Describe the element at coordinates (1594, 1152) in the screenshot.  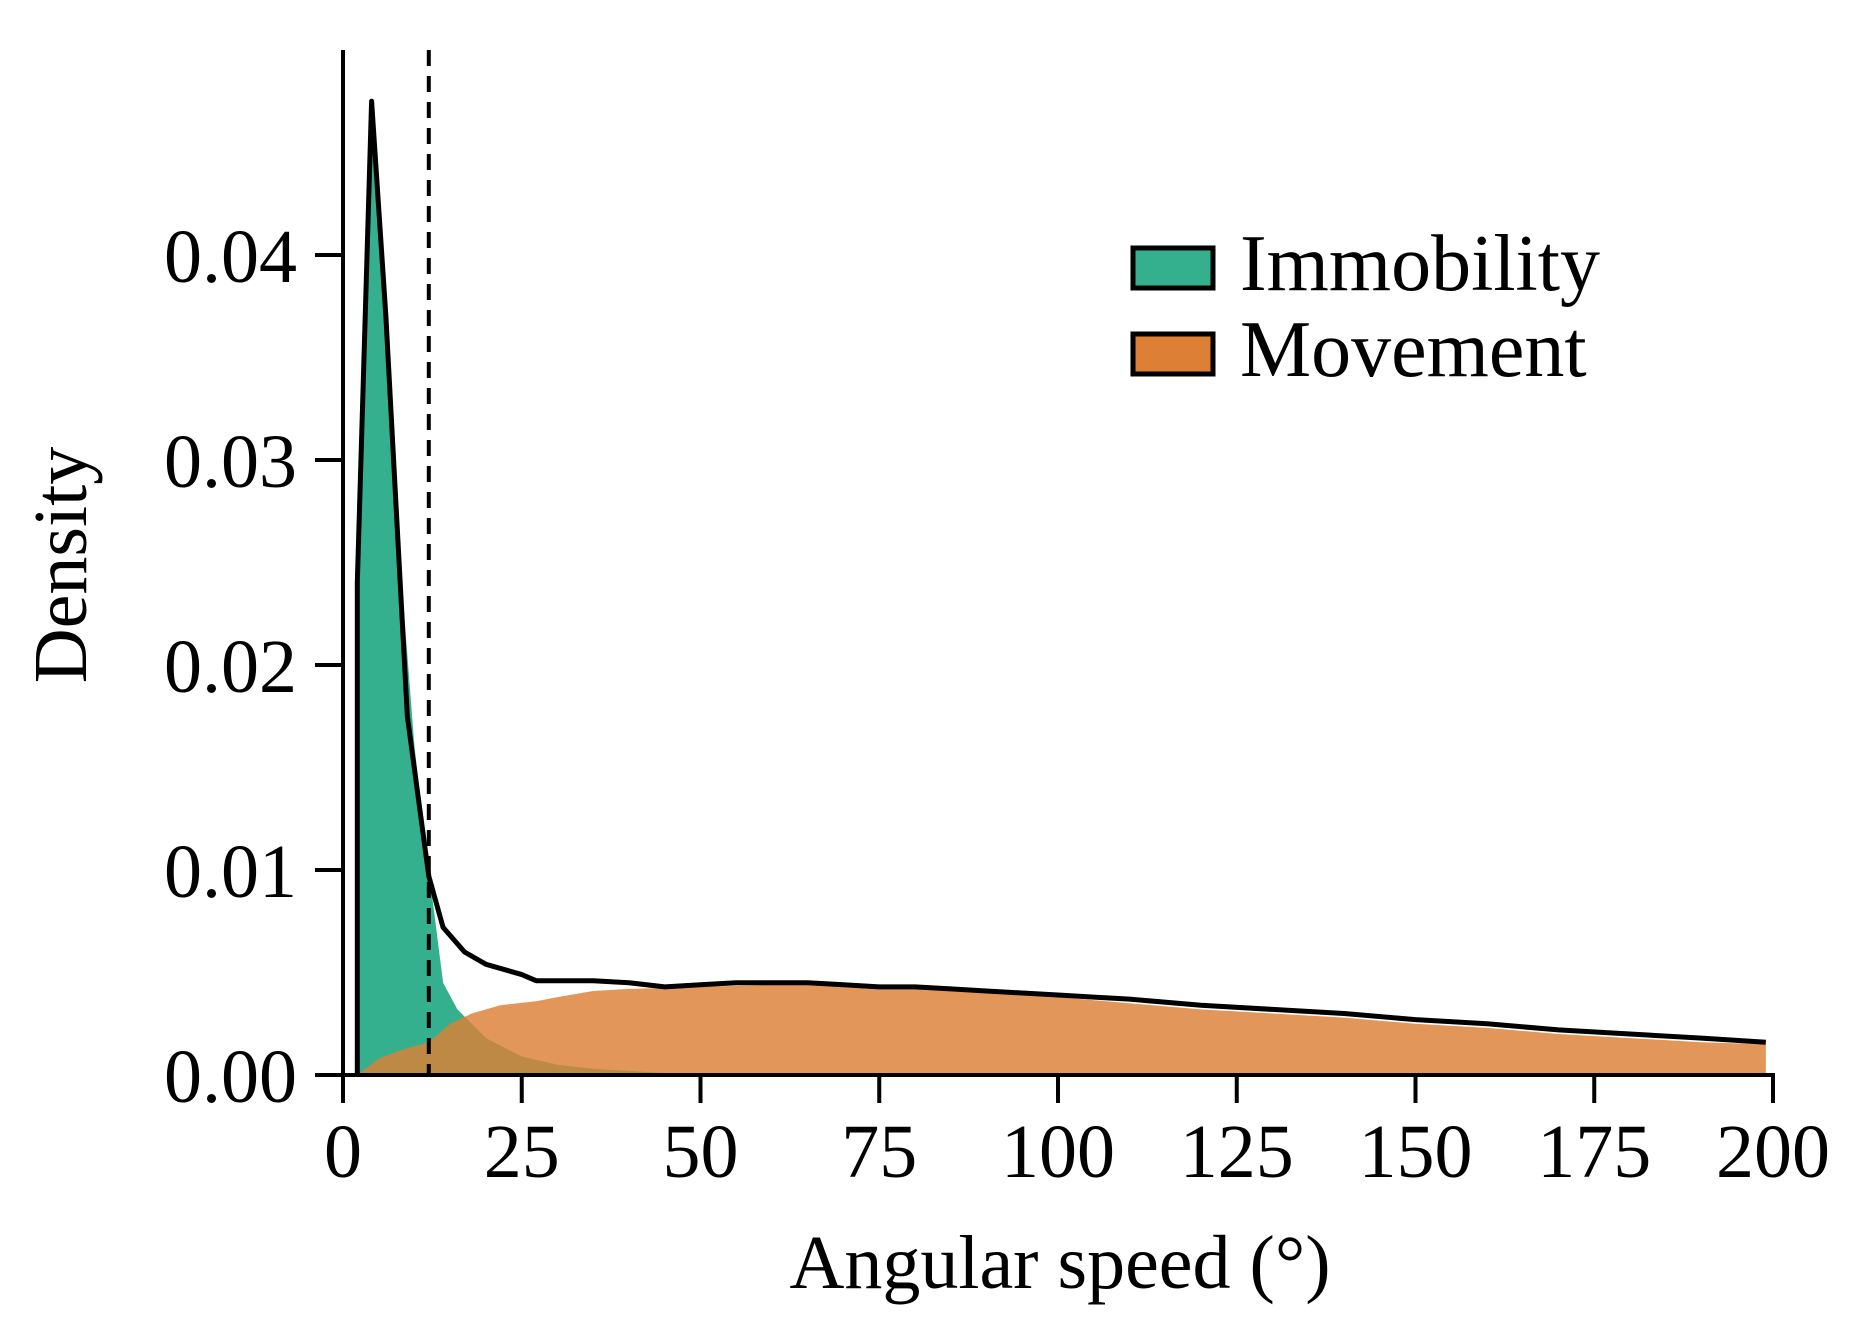
I see `x-tick-label: 175` at that location.